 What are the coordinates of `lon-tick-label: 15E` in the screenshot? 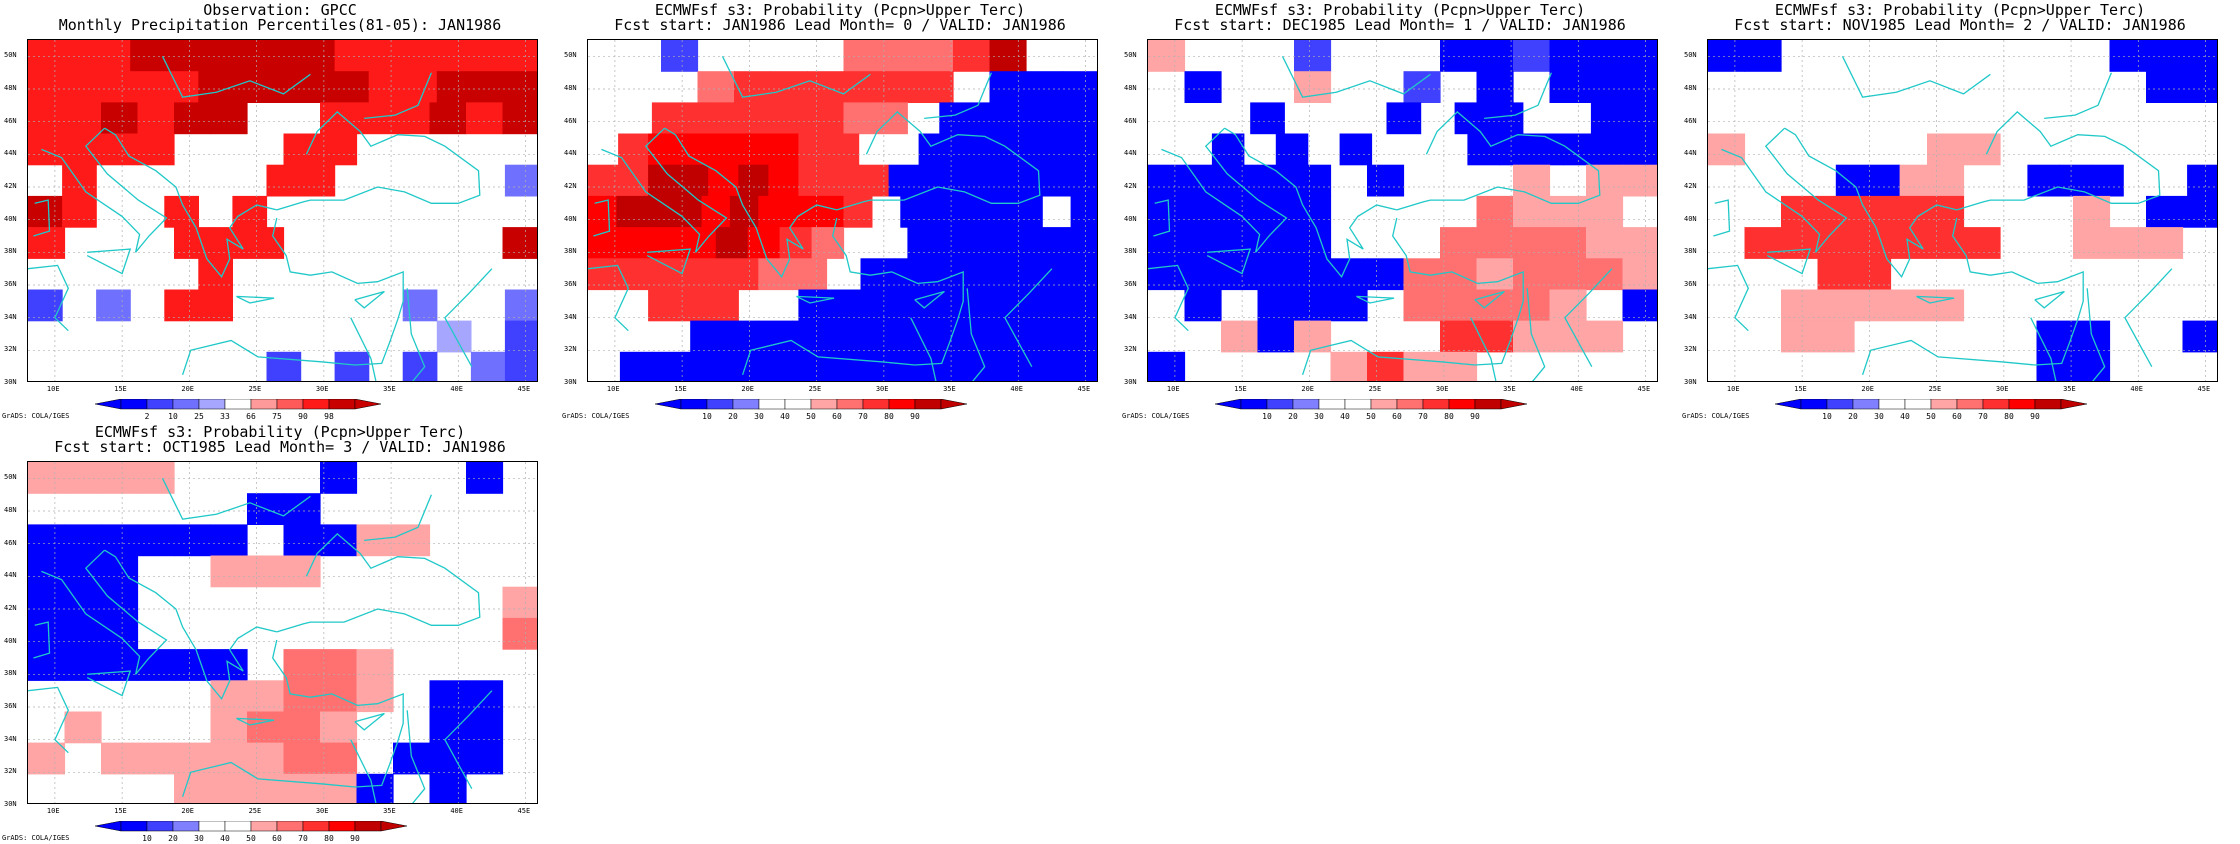 It's located at (680, 389).